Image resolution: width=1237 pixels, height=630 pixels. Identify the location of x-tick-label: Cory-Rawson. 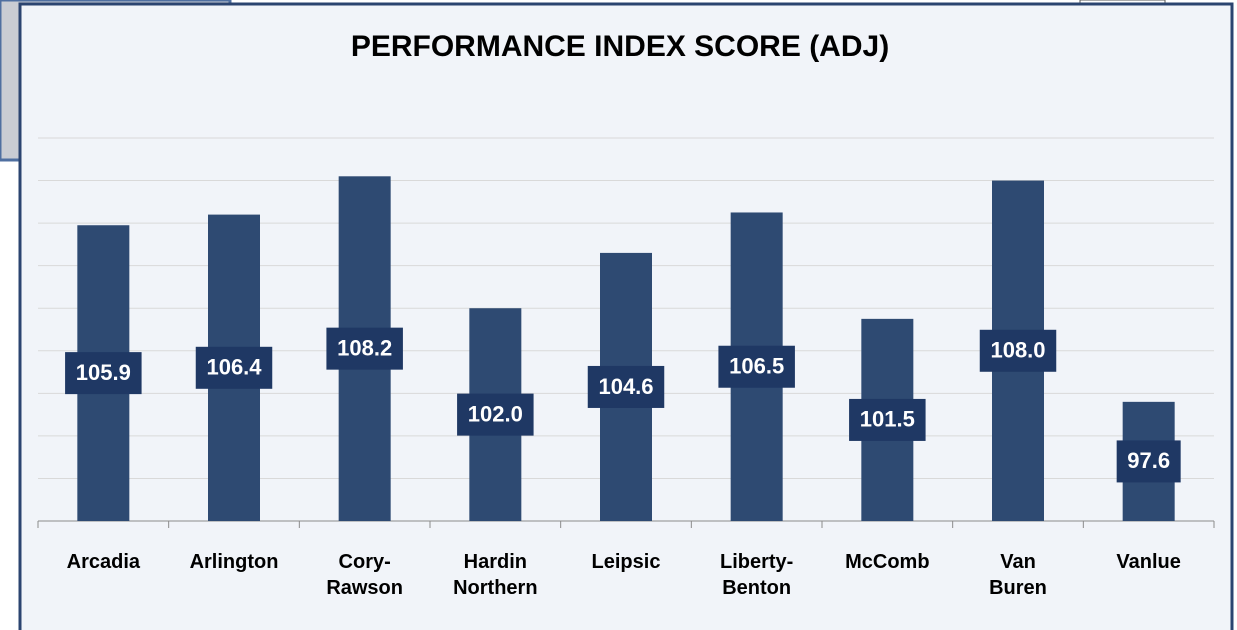
(364, 575).